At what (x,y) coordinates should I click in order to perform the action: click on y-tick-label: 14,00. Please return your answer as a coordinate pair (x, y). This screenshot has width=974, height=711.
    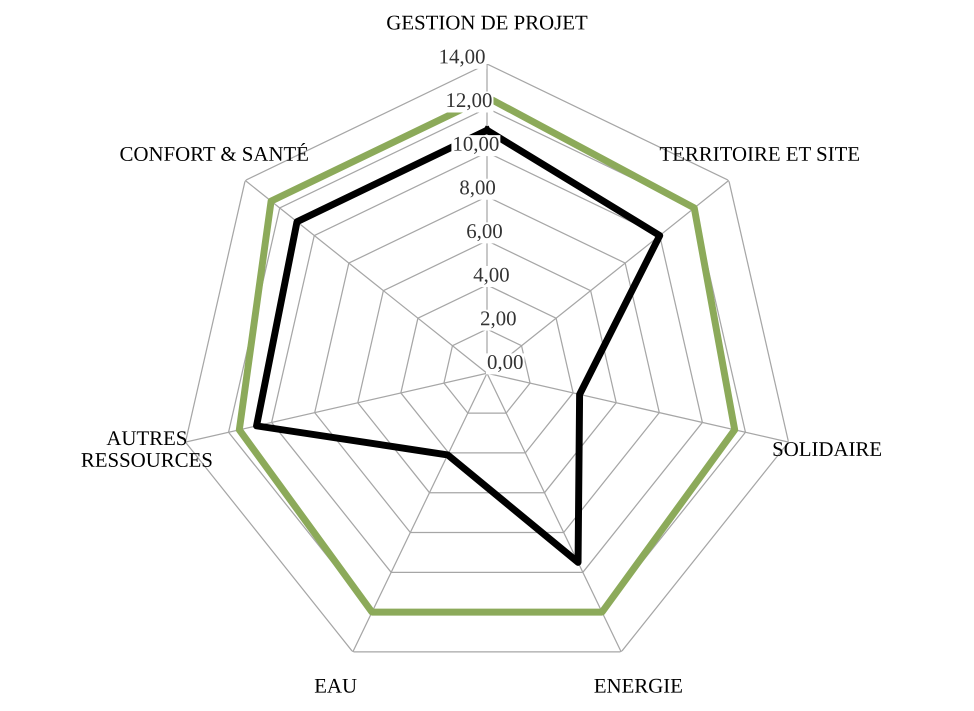
    Looking at the image, I should click on (462, 58).